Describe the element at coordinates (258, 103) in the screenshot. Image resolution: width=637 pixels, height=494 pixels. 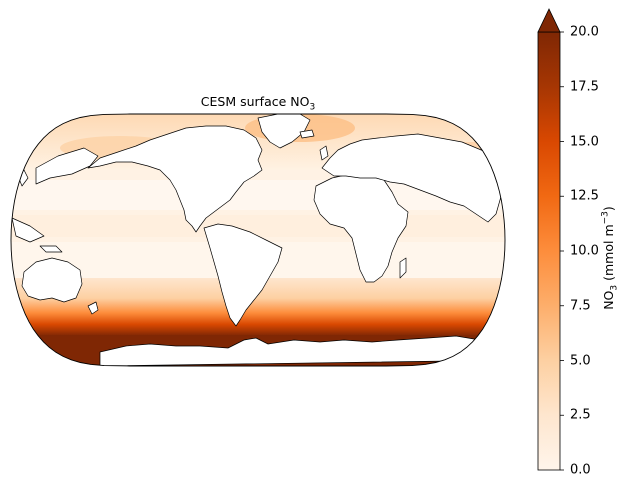
I see `map-title: CESM surface NO3` at that location.